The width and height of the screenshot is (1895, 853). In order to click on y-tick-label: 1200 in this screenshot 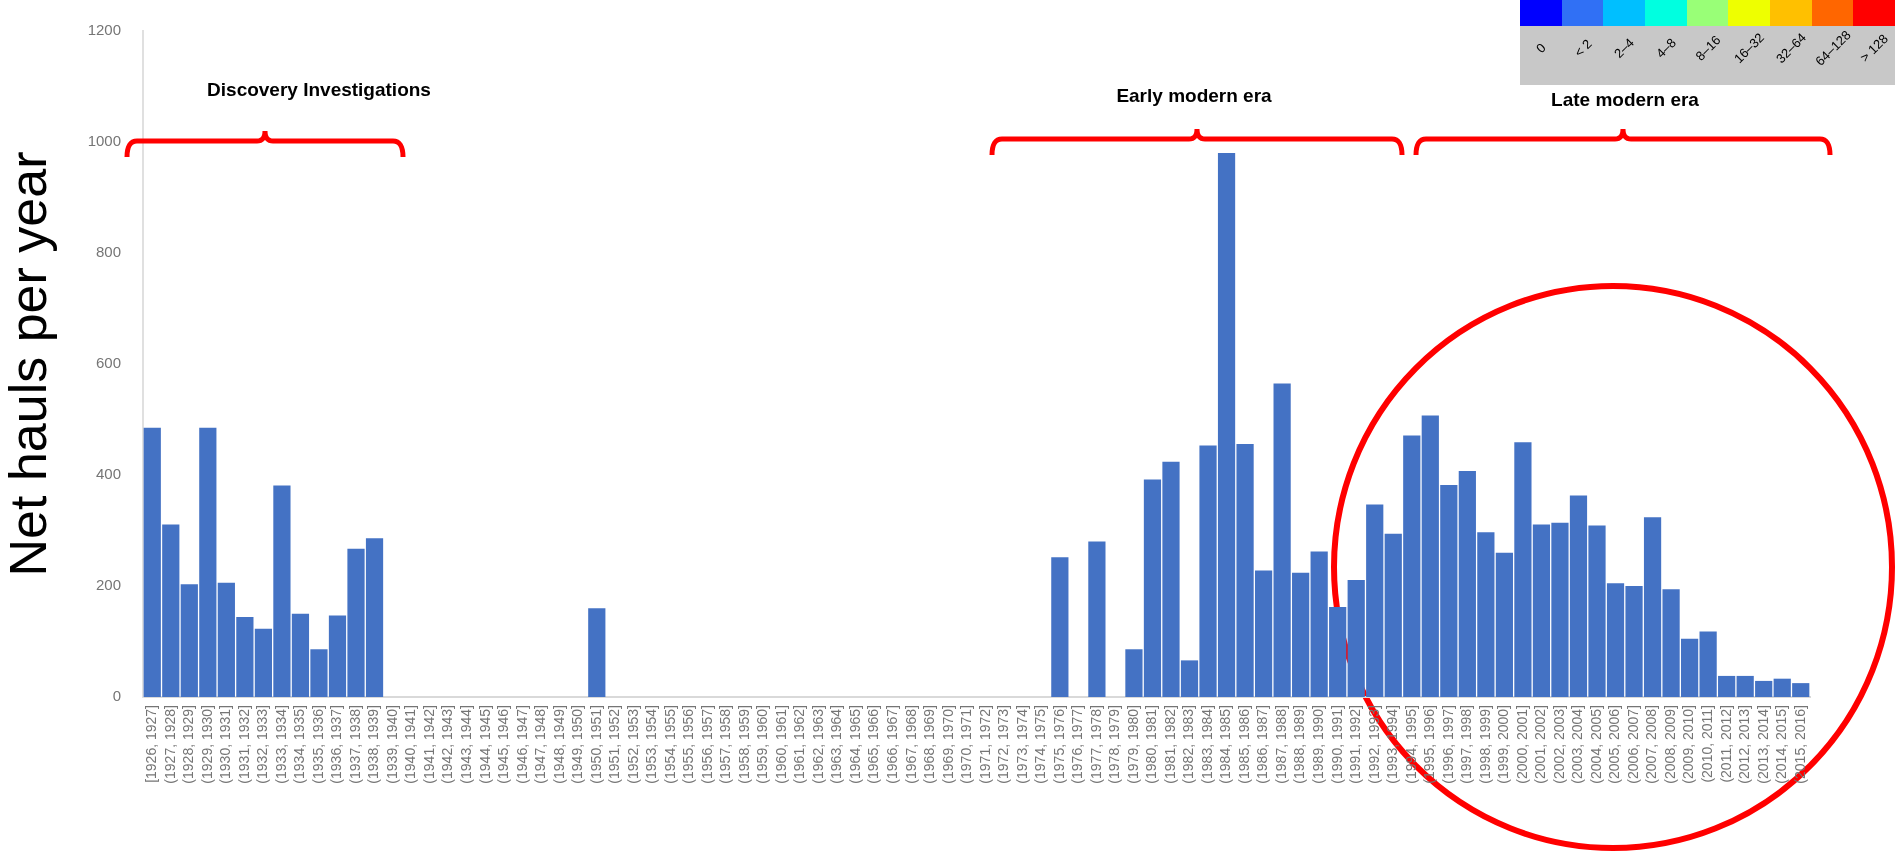, I will do `click(104, 30)`.